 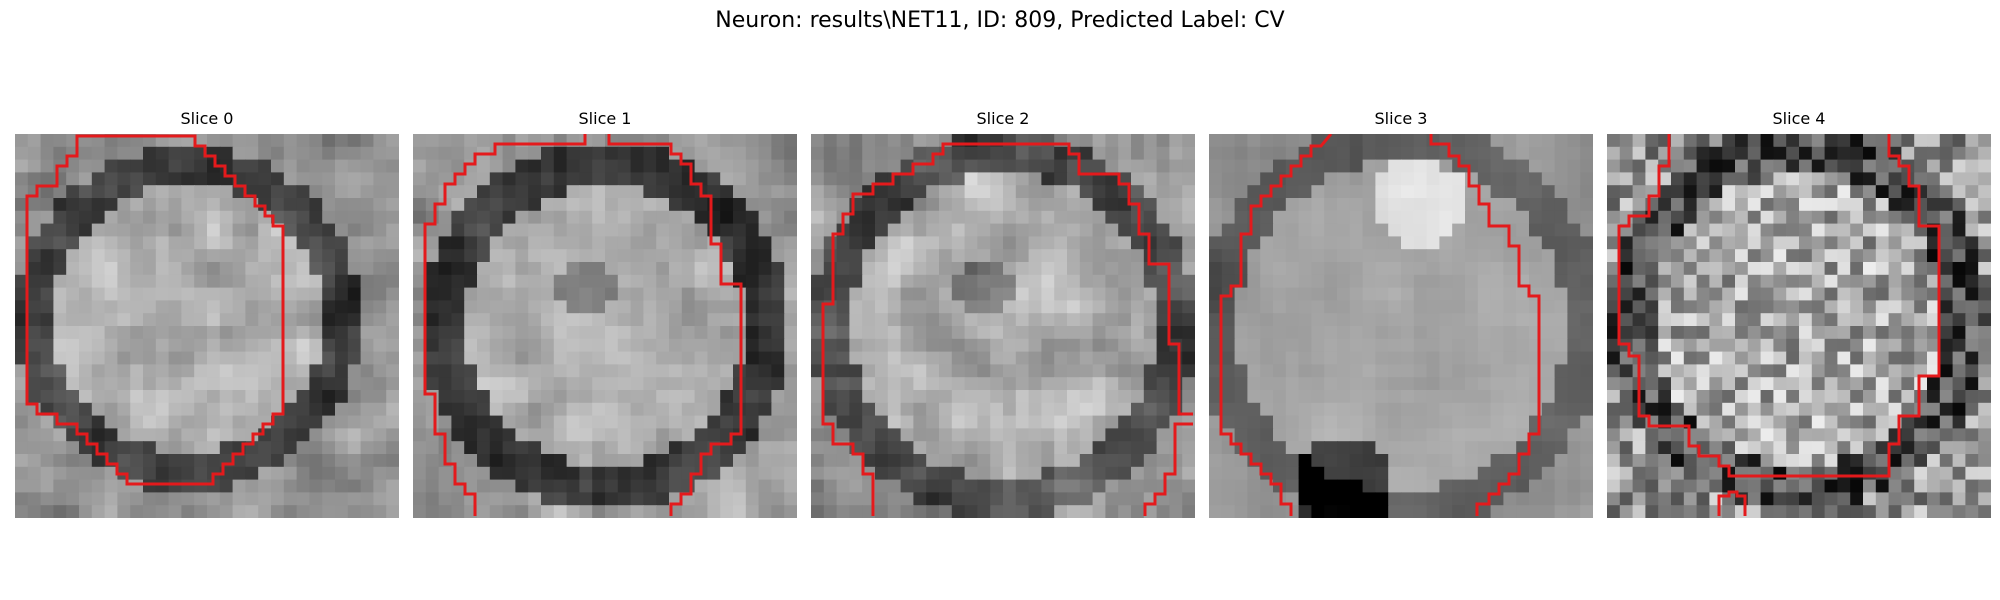 I want to click on slice-3-title: Slice 3, so click(x=1401, y=118).